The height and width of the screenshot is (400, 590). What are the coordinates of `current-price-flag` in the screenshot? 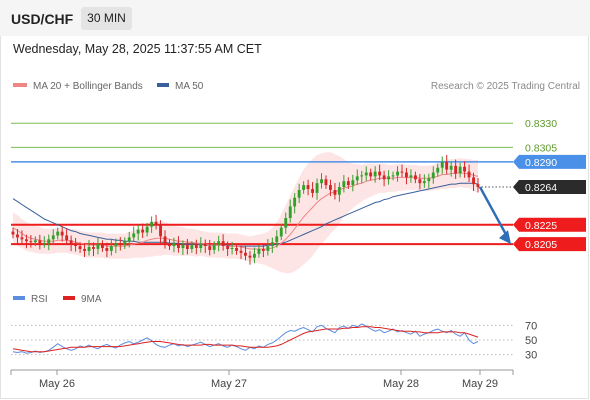 It's located at (549, 187).